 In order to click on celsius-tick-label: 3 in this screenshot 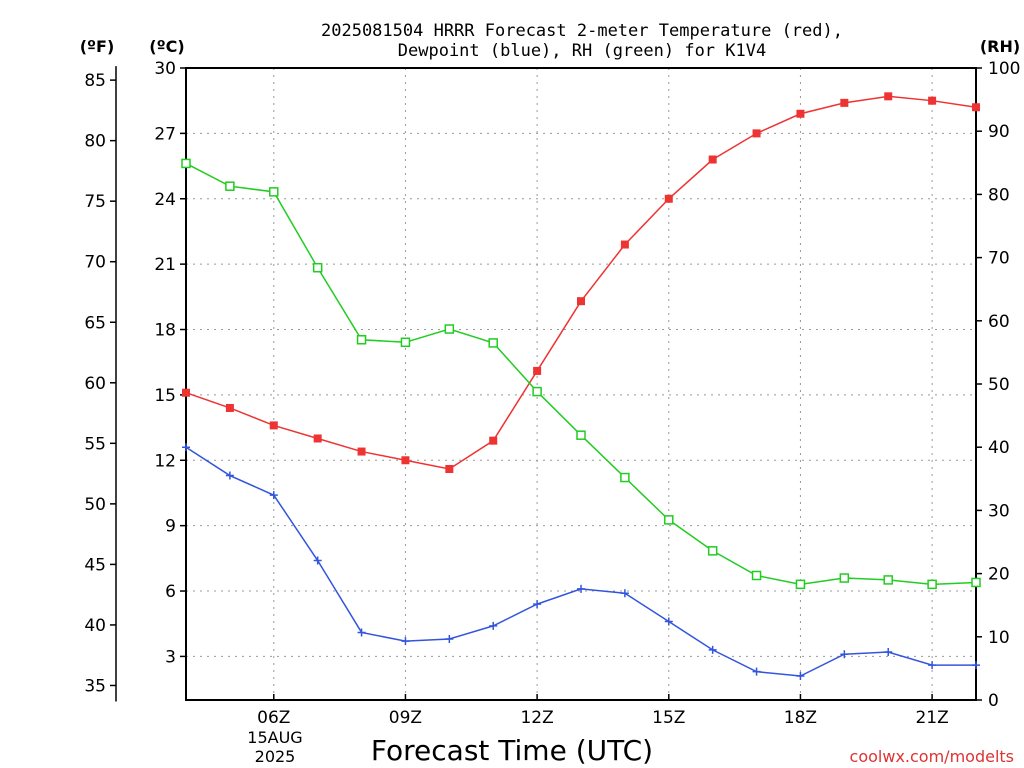, I will do `click(170, 657)`.